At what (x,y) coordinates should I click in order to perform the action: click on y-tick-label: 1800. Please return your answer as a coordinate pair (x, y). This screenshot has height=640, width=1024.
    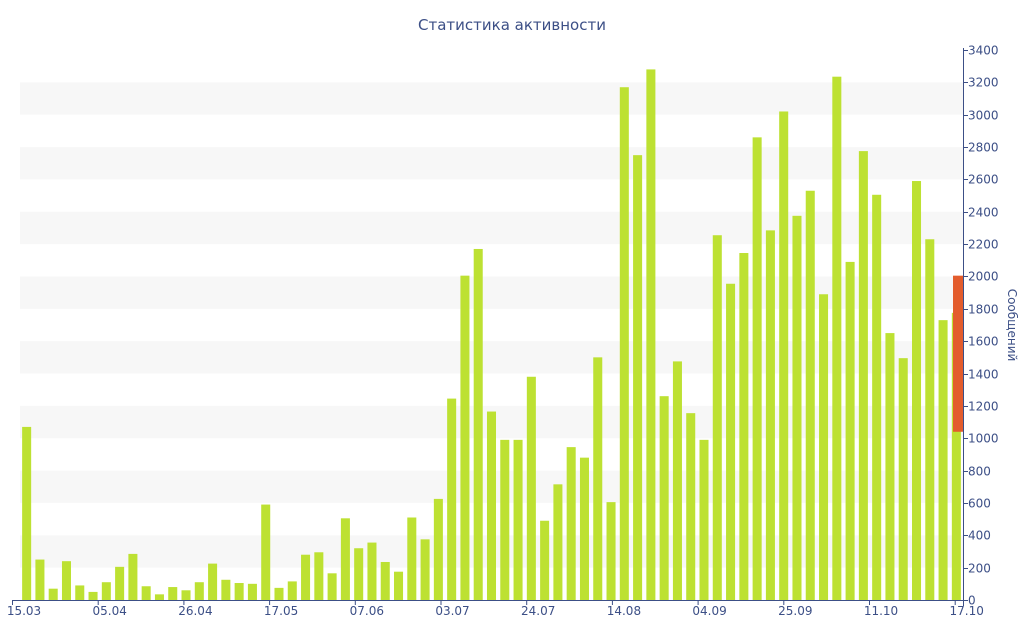
    Looking at the image, I should click on (983, 310).